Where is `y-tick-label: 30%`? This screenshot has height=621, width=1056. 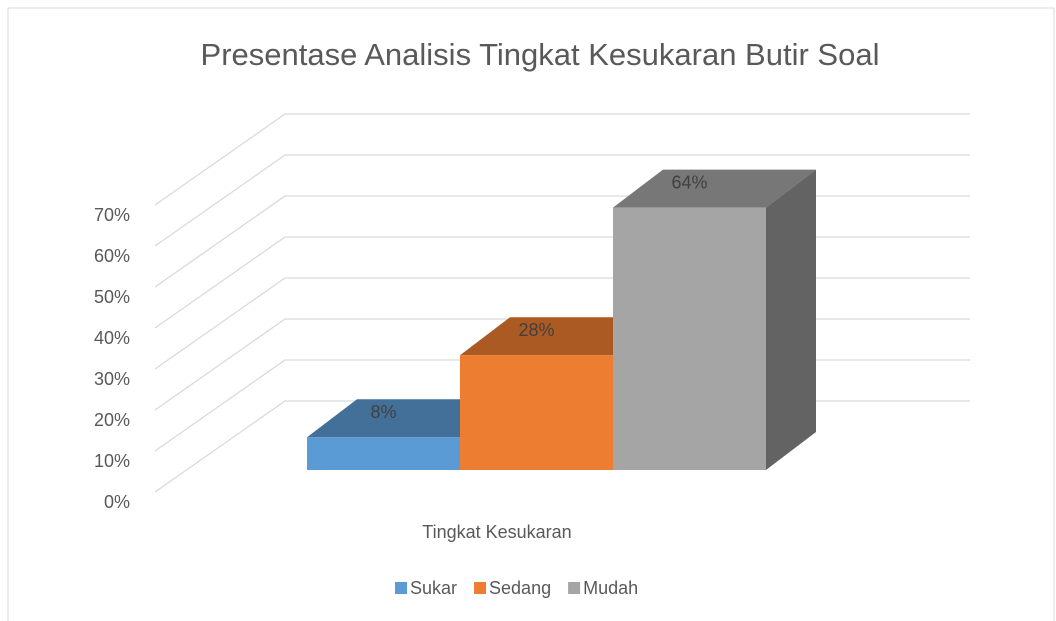 y-tick-label: 30% is located at coordinates (112, 379).